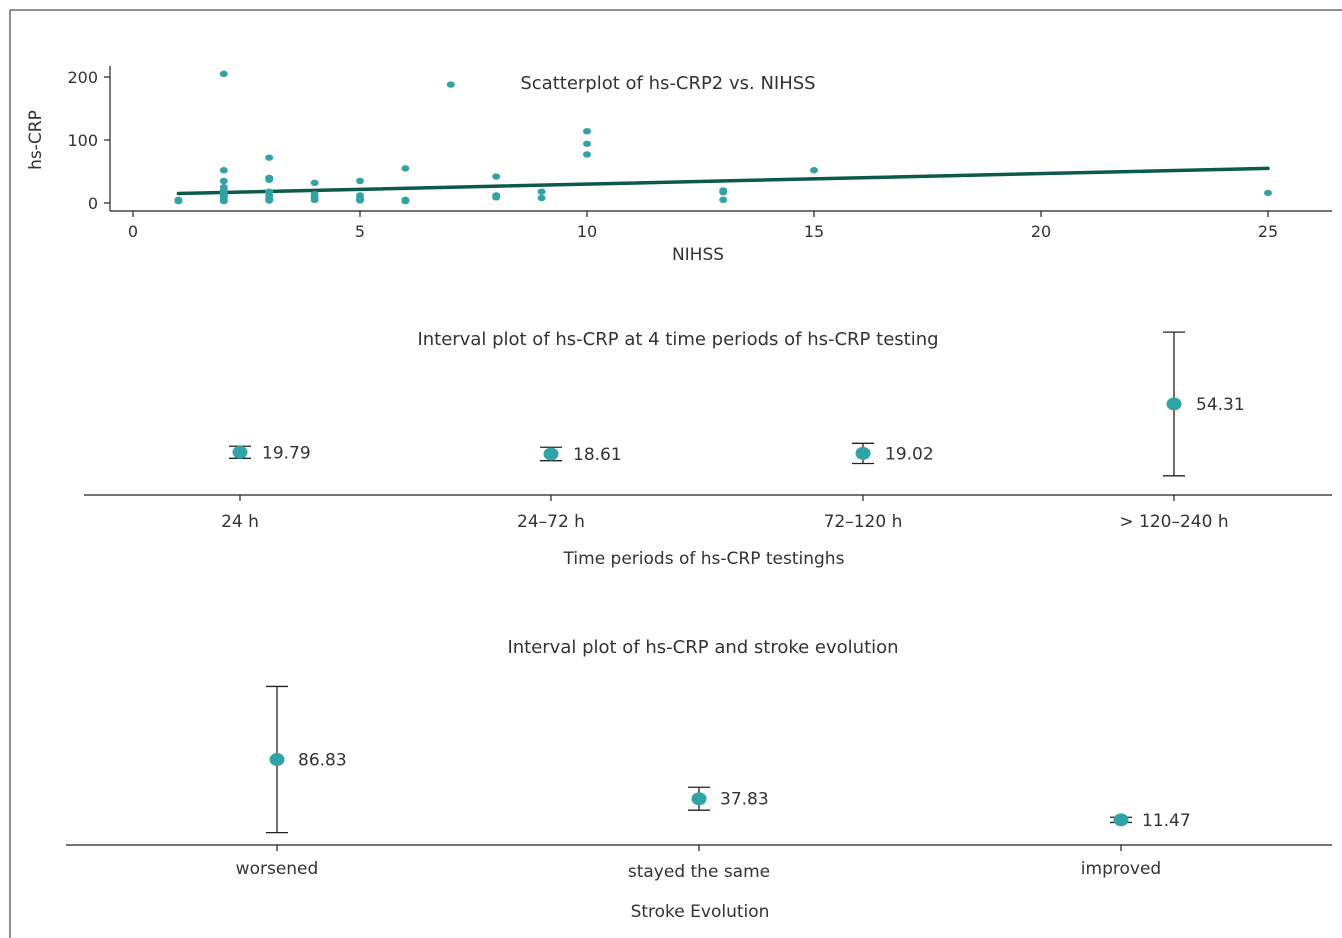 The height and width of the screenshot is (938, 1342). Describe the element at coordinates (1041, 231) in the screenshot. I see `x-tick-label: 20` at that location.